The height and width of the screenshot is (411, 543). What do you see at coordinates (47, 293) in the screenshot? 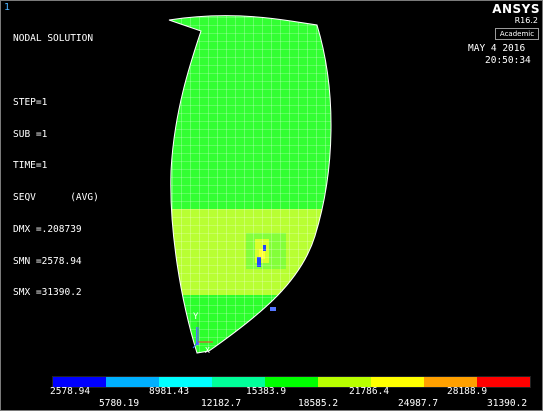
I see `info-line-smx: SMX =31390.2` at bounding box center [47, 293].